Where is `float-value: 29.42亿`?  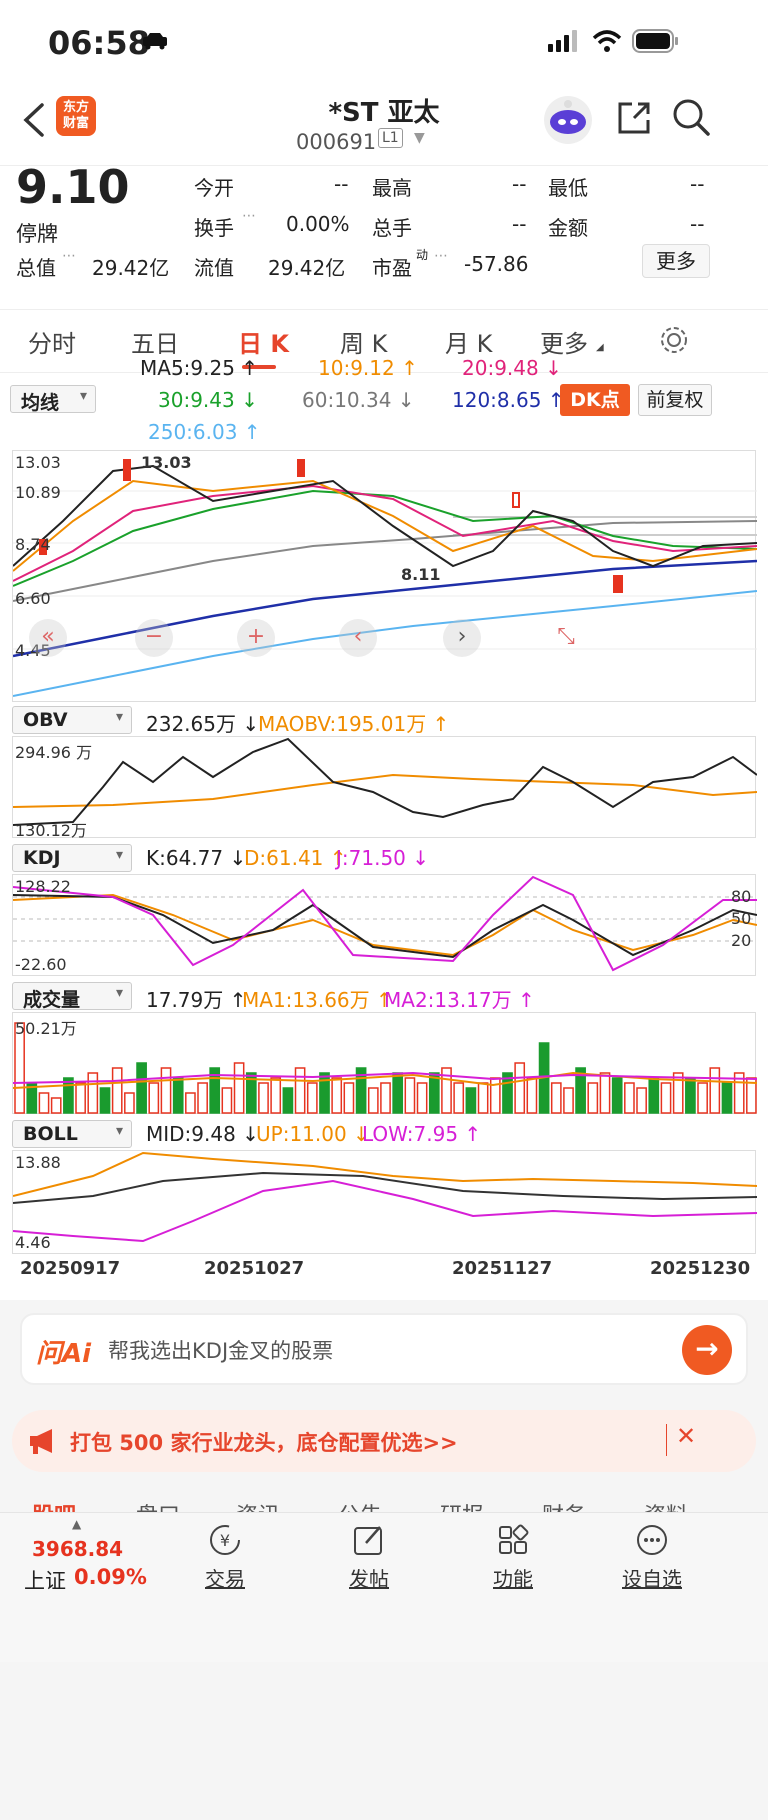 float-value: 29.42亿 is located at coordinates (307, 268).